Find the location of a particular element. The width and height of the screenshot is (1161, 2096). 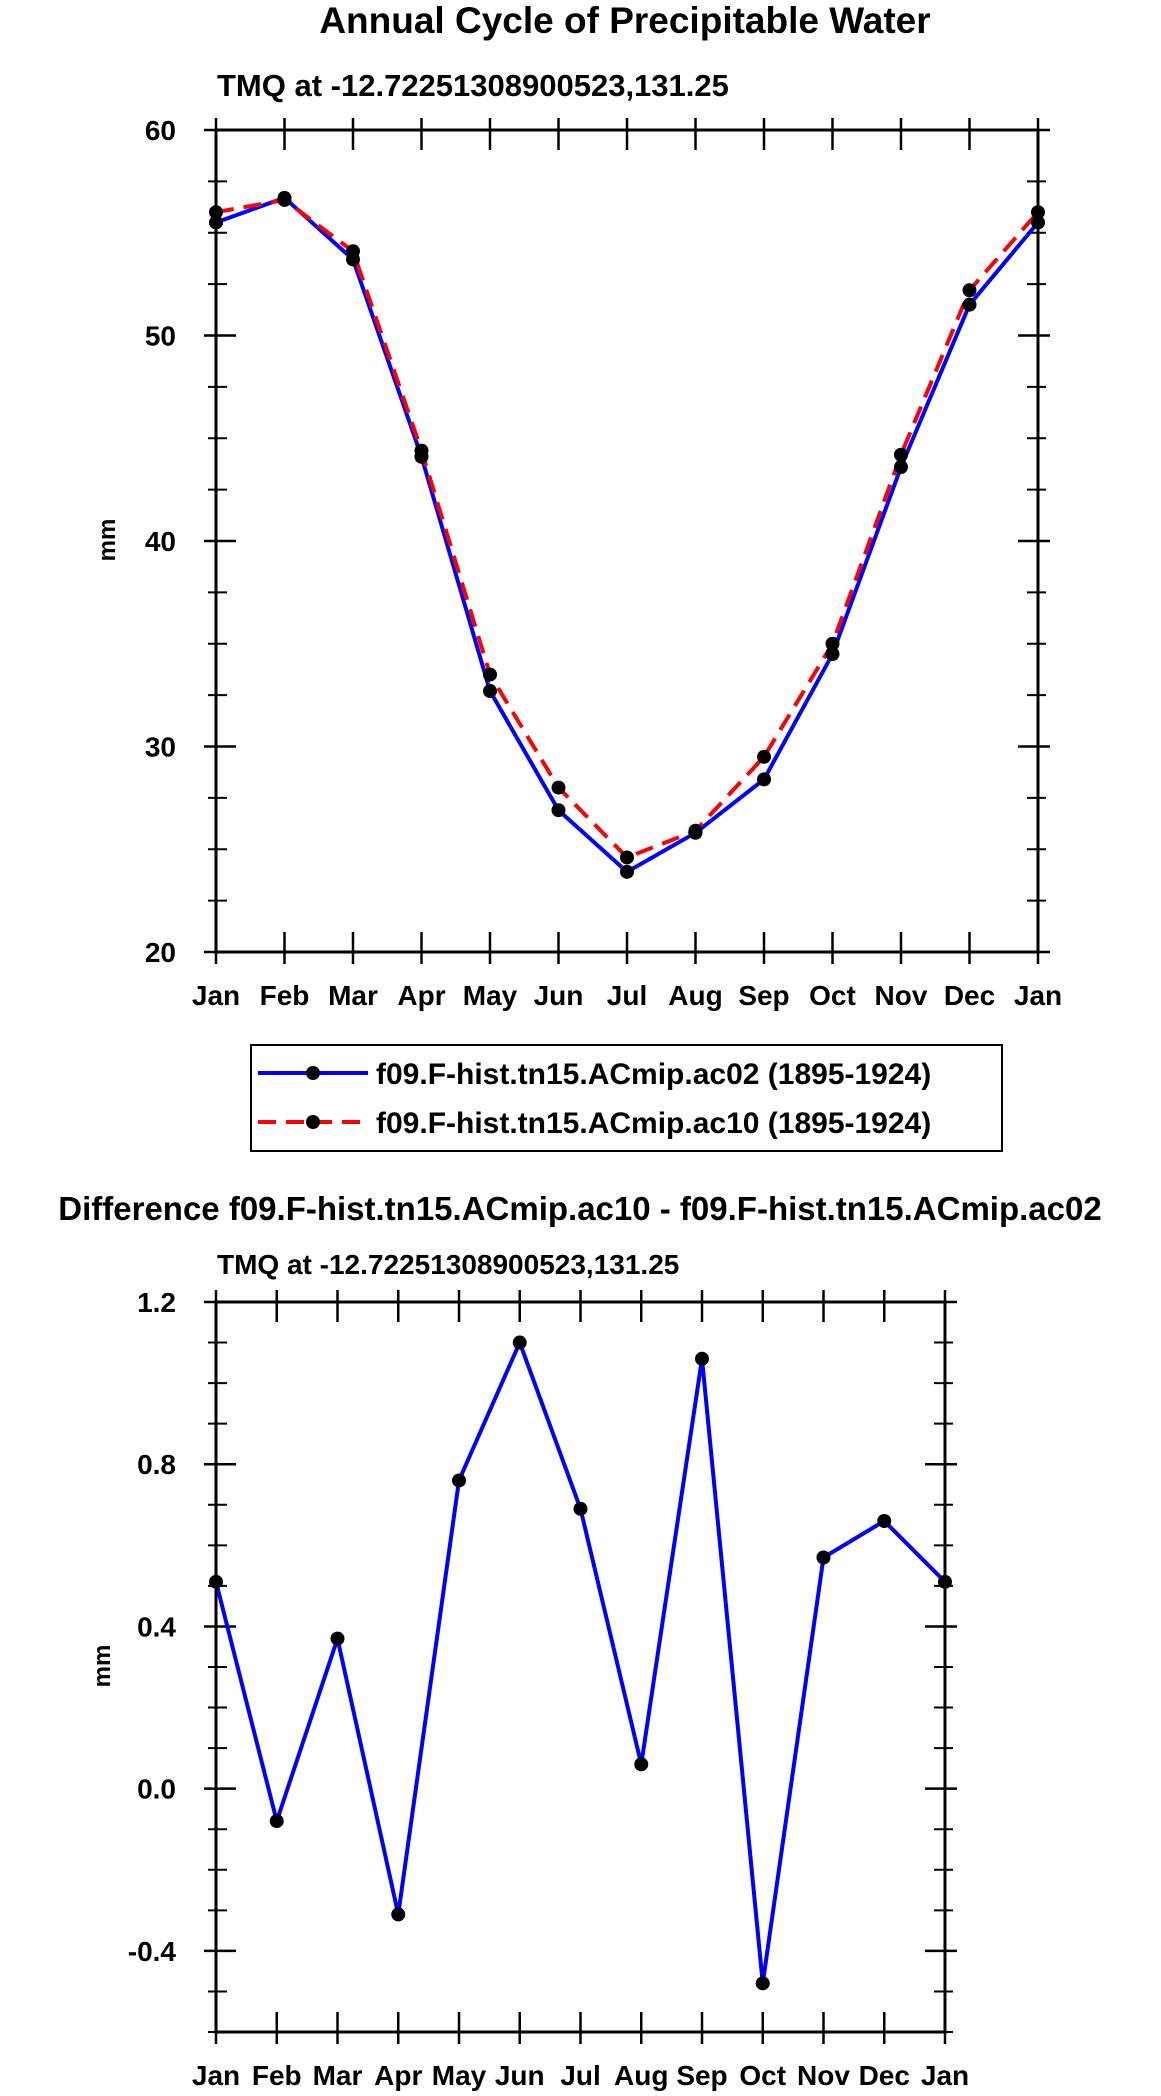

y-tick-label: 1.2 is located at coordinates (156, 1302).